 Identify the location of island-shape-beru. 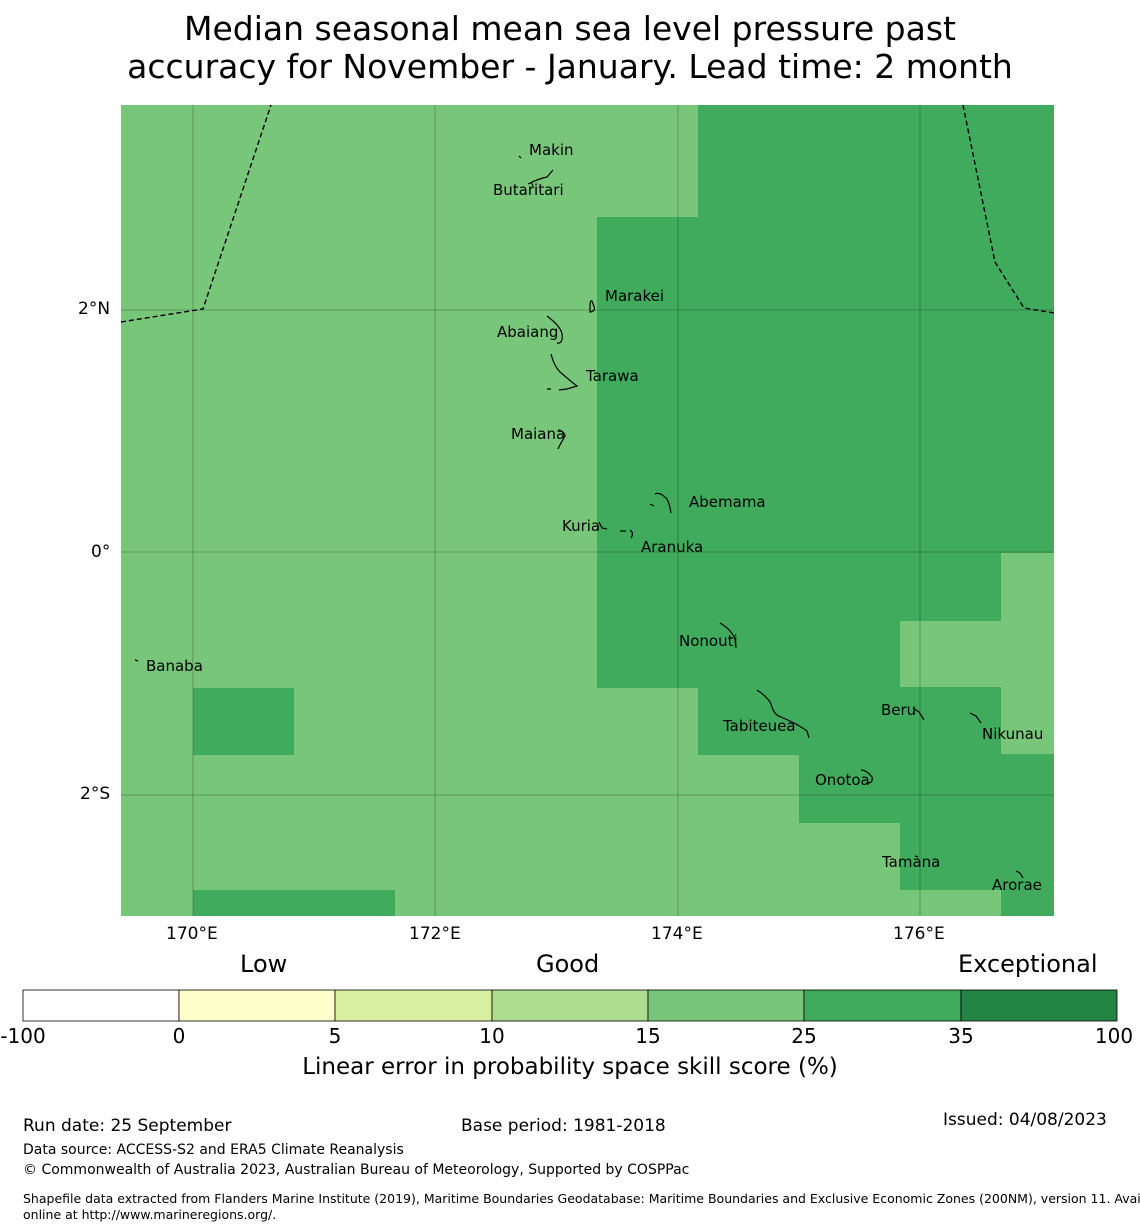
(918, 714).